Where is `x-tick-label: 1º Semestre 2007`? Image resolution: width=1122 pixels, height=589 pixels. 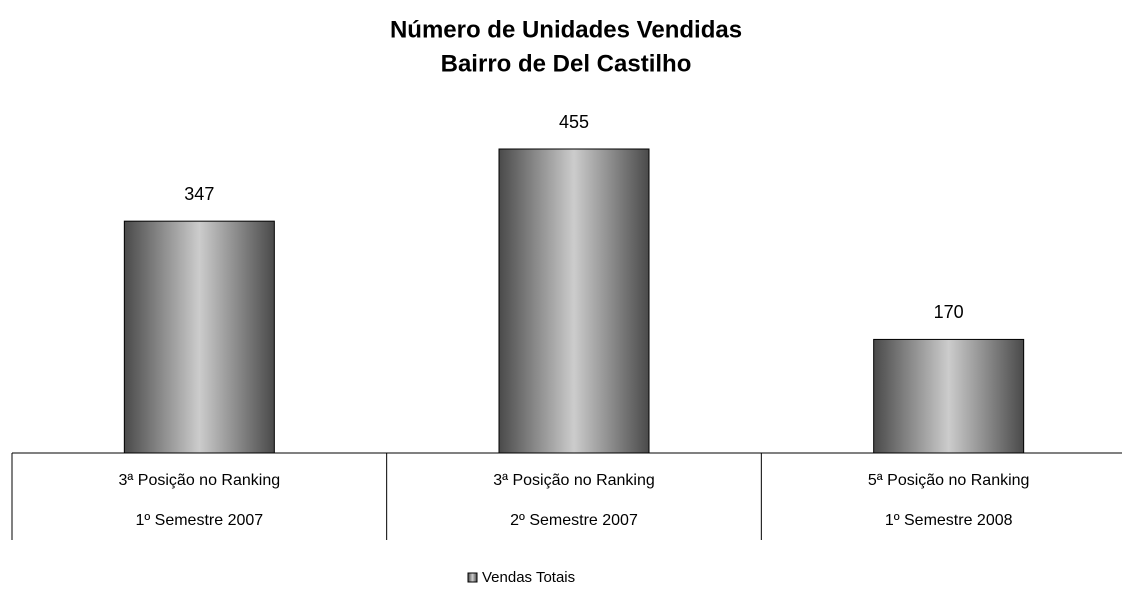 x-tick-label: 1º Semestre 2007 is located at coordinates (199, 520).